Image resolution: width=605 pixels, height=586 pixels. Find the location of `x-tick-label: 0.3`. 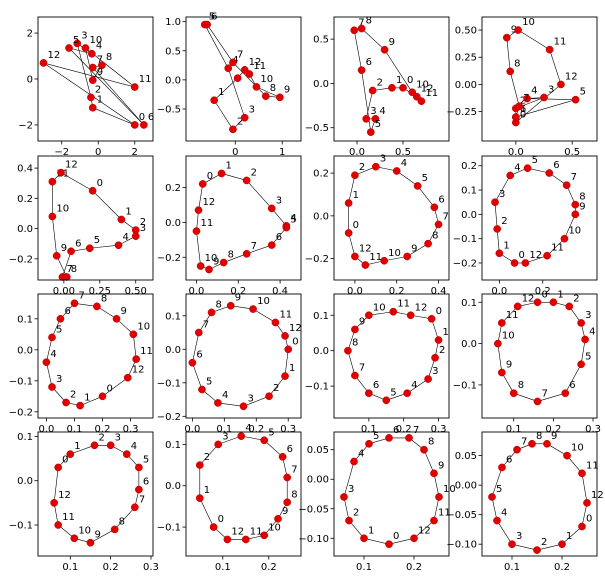

x-tick-label: 0.3 is located at coordinates (593, 429).